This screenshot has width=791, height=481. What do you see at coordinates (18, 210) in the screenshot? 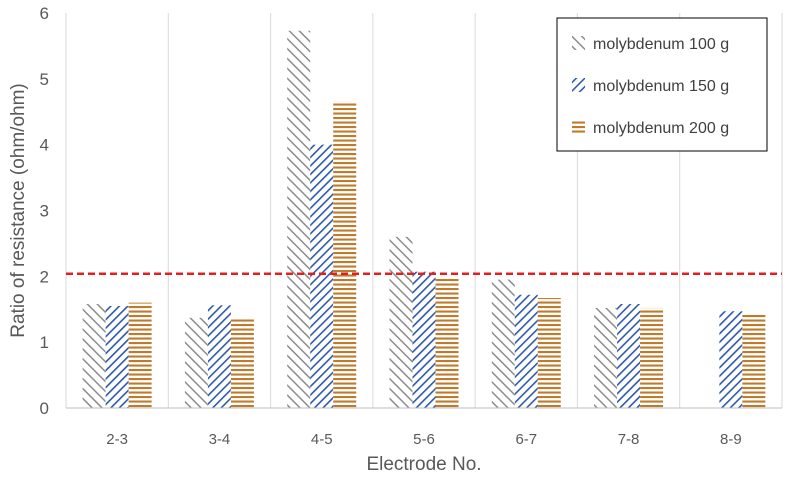
I see `y-axis-title: Ratio of resistance (ohm/ohm)` at bounding box center [18, 210].